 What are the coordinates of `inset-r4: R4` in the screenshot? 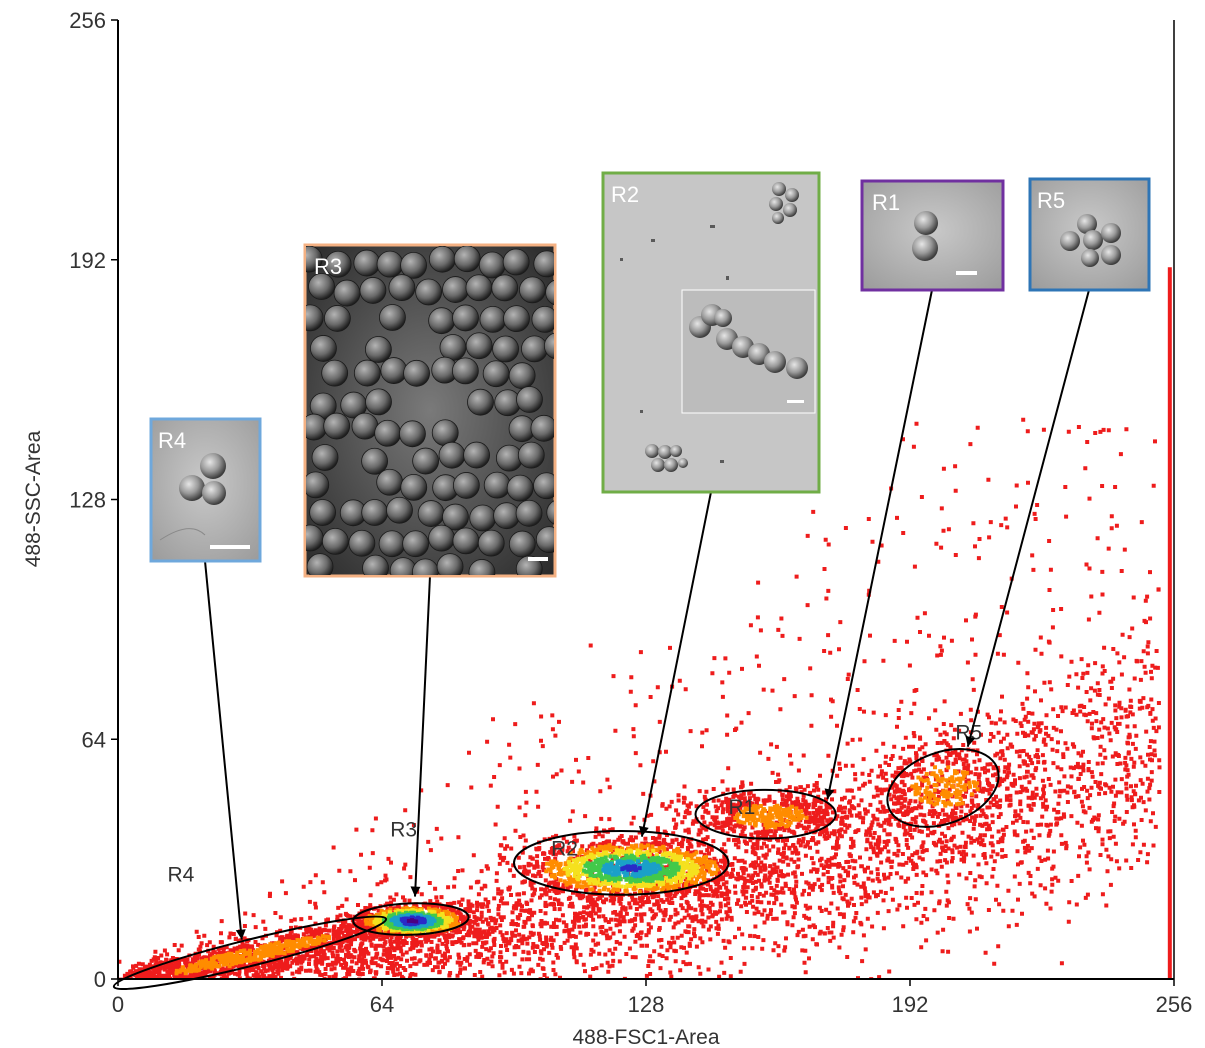 It's located at (205, 490).